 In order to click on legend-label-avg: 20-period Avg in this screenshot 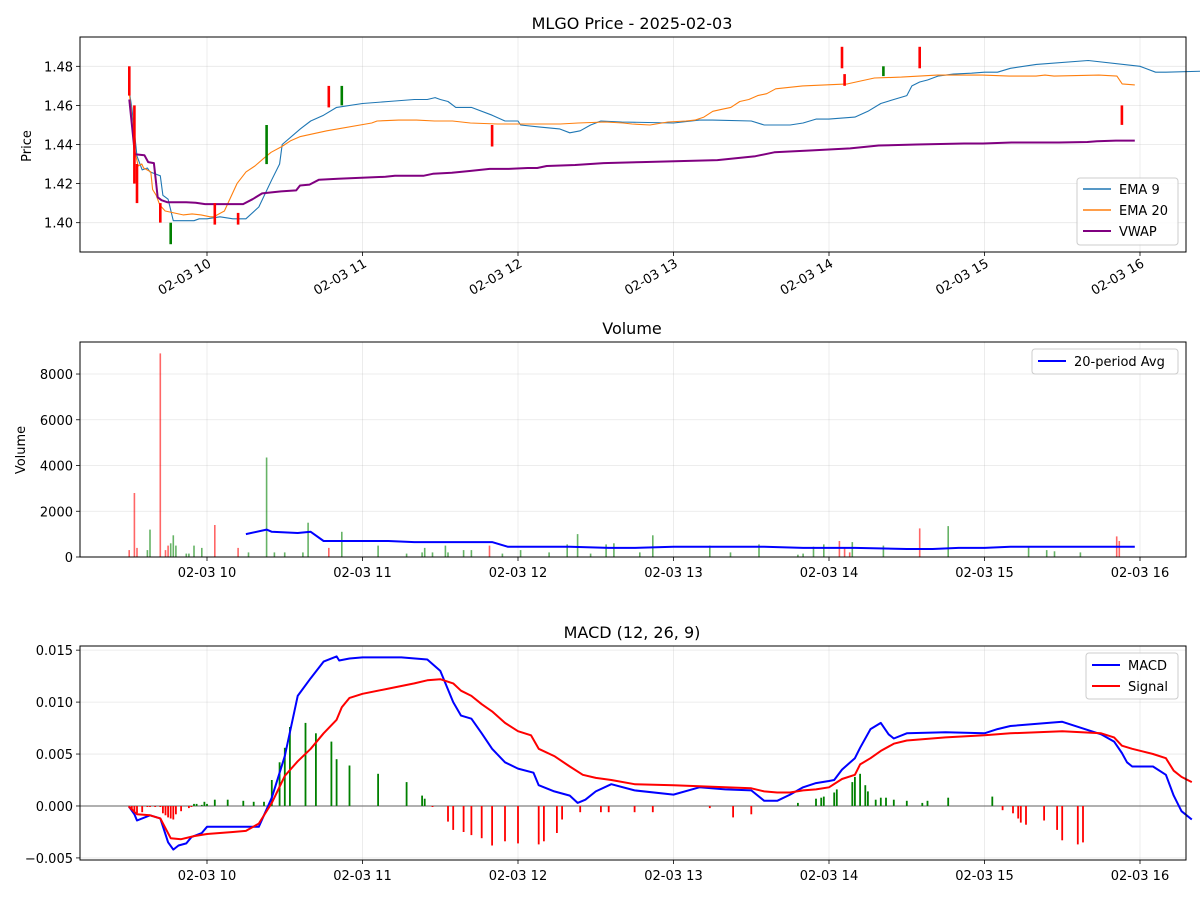, I will do `click(1119, 362)`.